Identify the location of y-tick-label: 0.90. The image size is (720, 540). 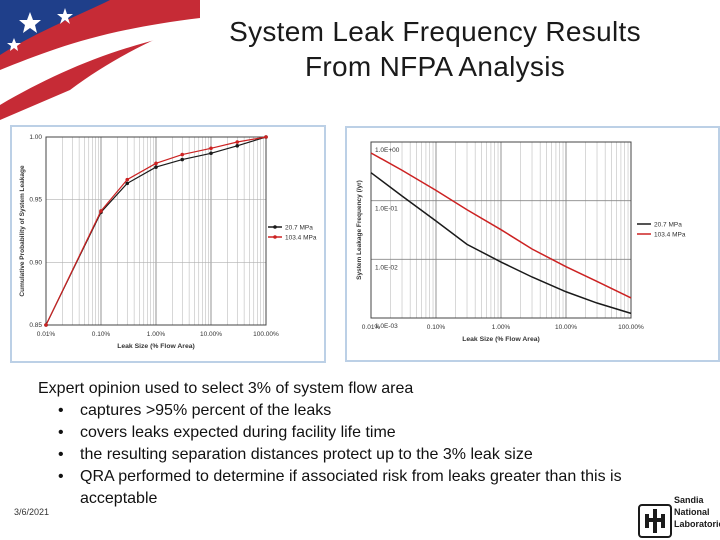
(35, 262).